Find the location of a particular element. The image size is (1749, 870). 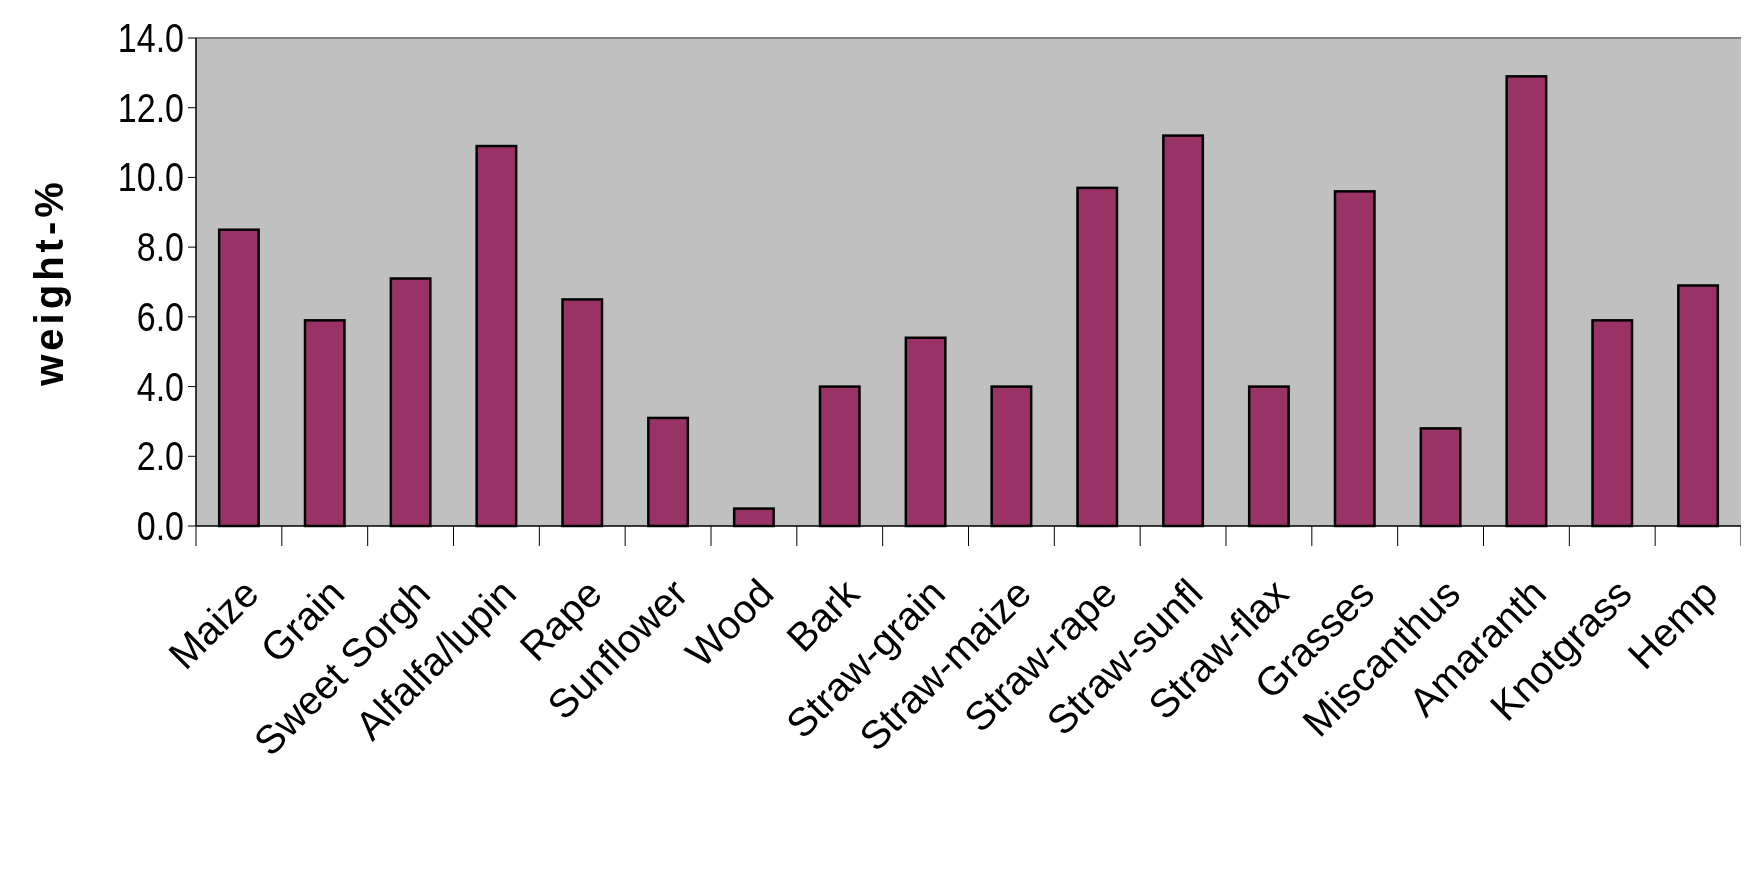

y-tick-label: 12.0 is located at coordinates (150, 108).